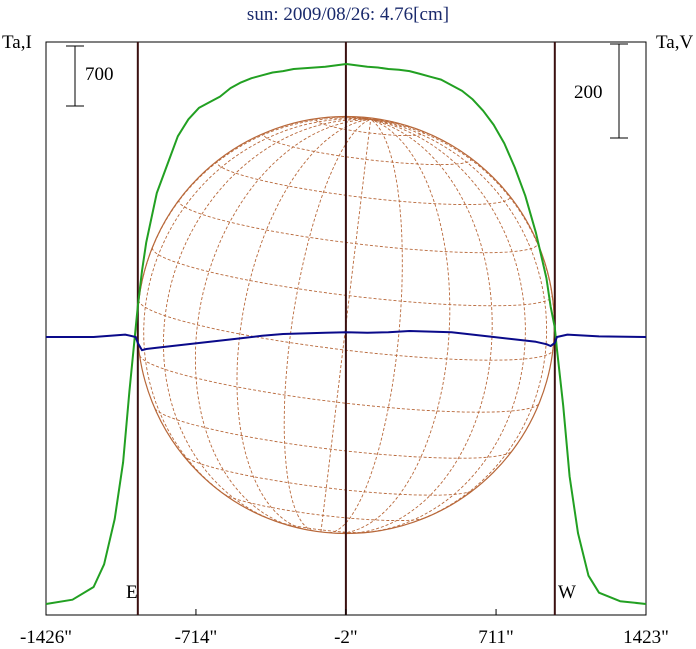  Describe the element at coordinates (99, 74) in the screenshot. I see `left-scale-bar-label: 700` at that location.